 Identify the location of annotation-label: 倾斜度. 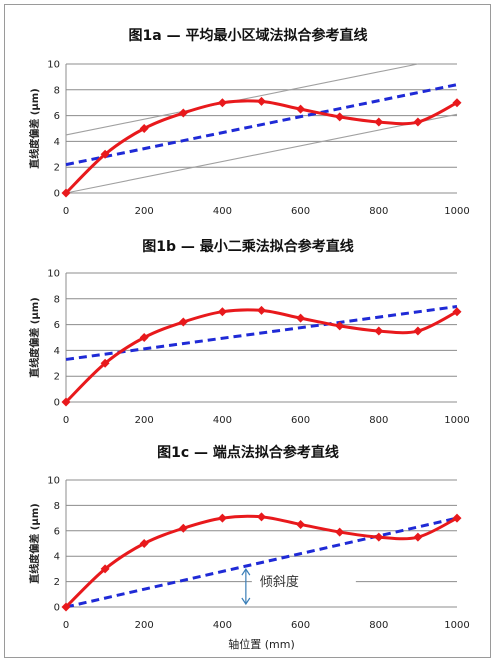
(279, 582).